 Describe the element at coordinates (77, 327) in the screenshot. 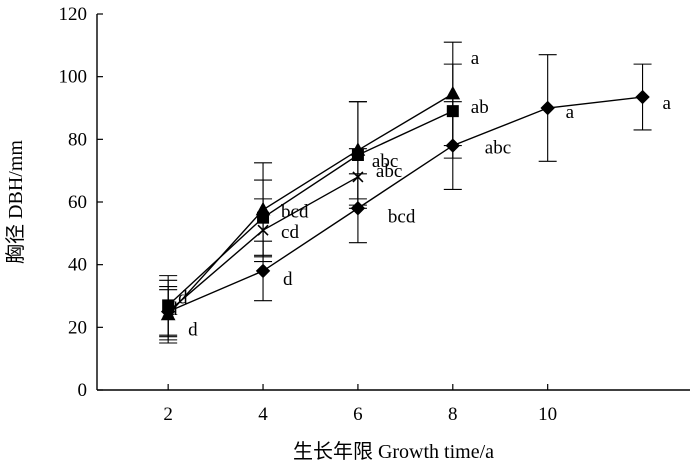

I see `y-tick-label: 20` at that location.